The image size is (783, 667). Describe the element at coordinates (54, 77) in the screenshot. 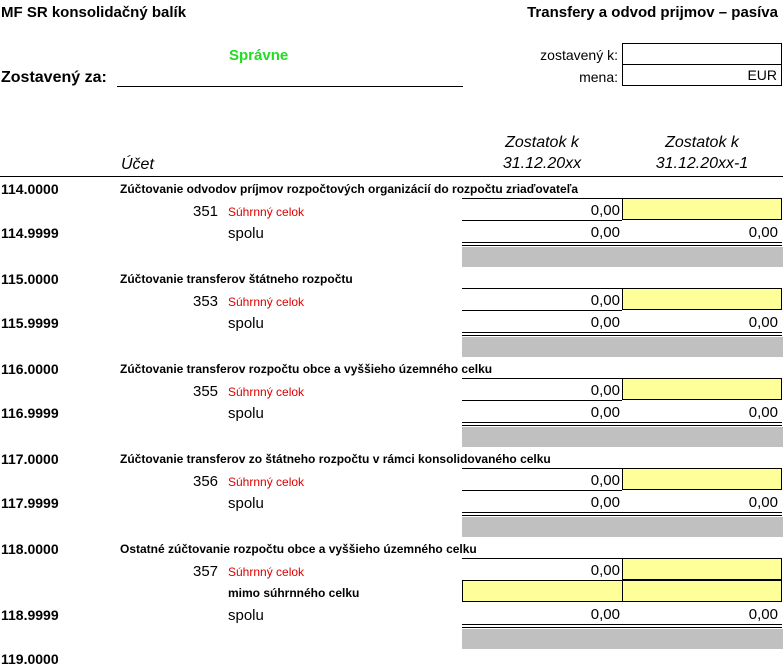

I see `zostaveny-za-label: Zostavený za:` at that location.